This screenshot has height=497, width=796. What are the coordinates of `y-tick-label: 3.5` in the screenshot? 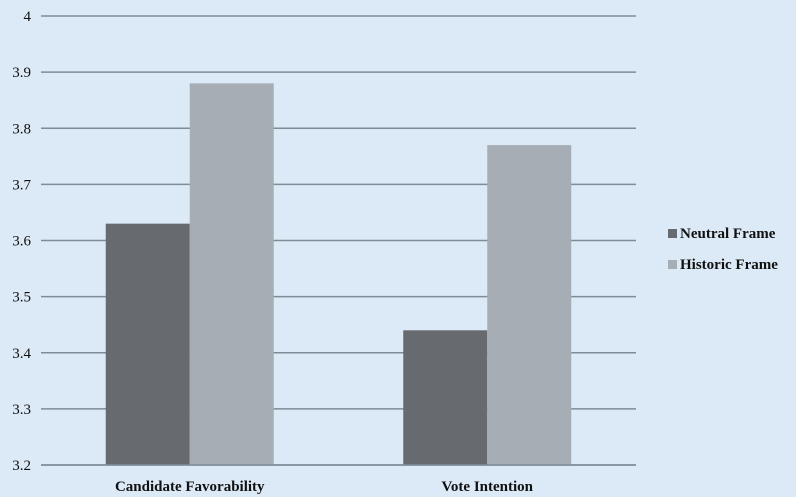 It's located at (21, 298).